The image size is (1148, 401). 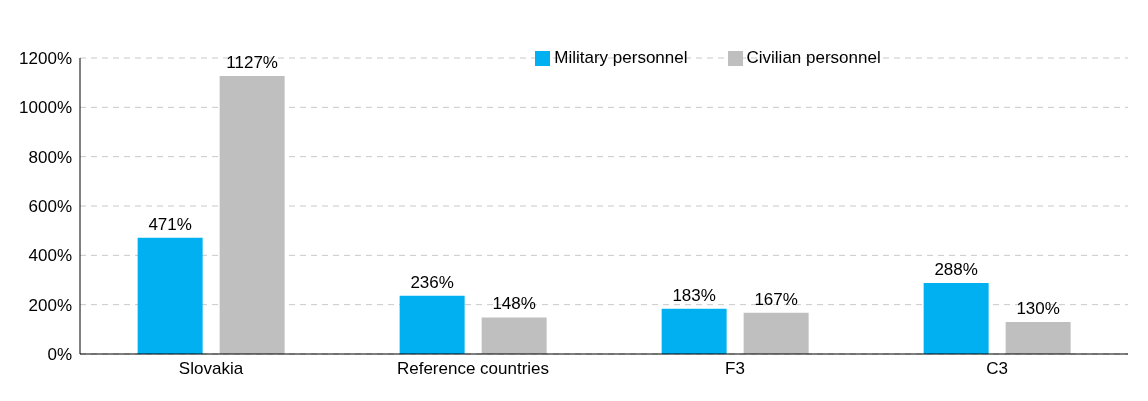 I want to click on y-tick-label: 200%, so click(x=50, y=305).